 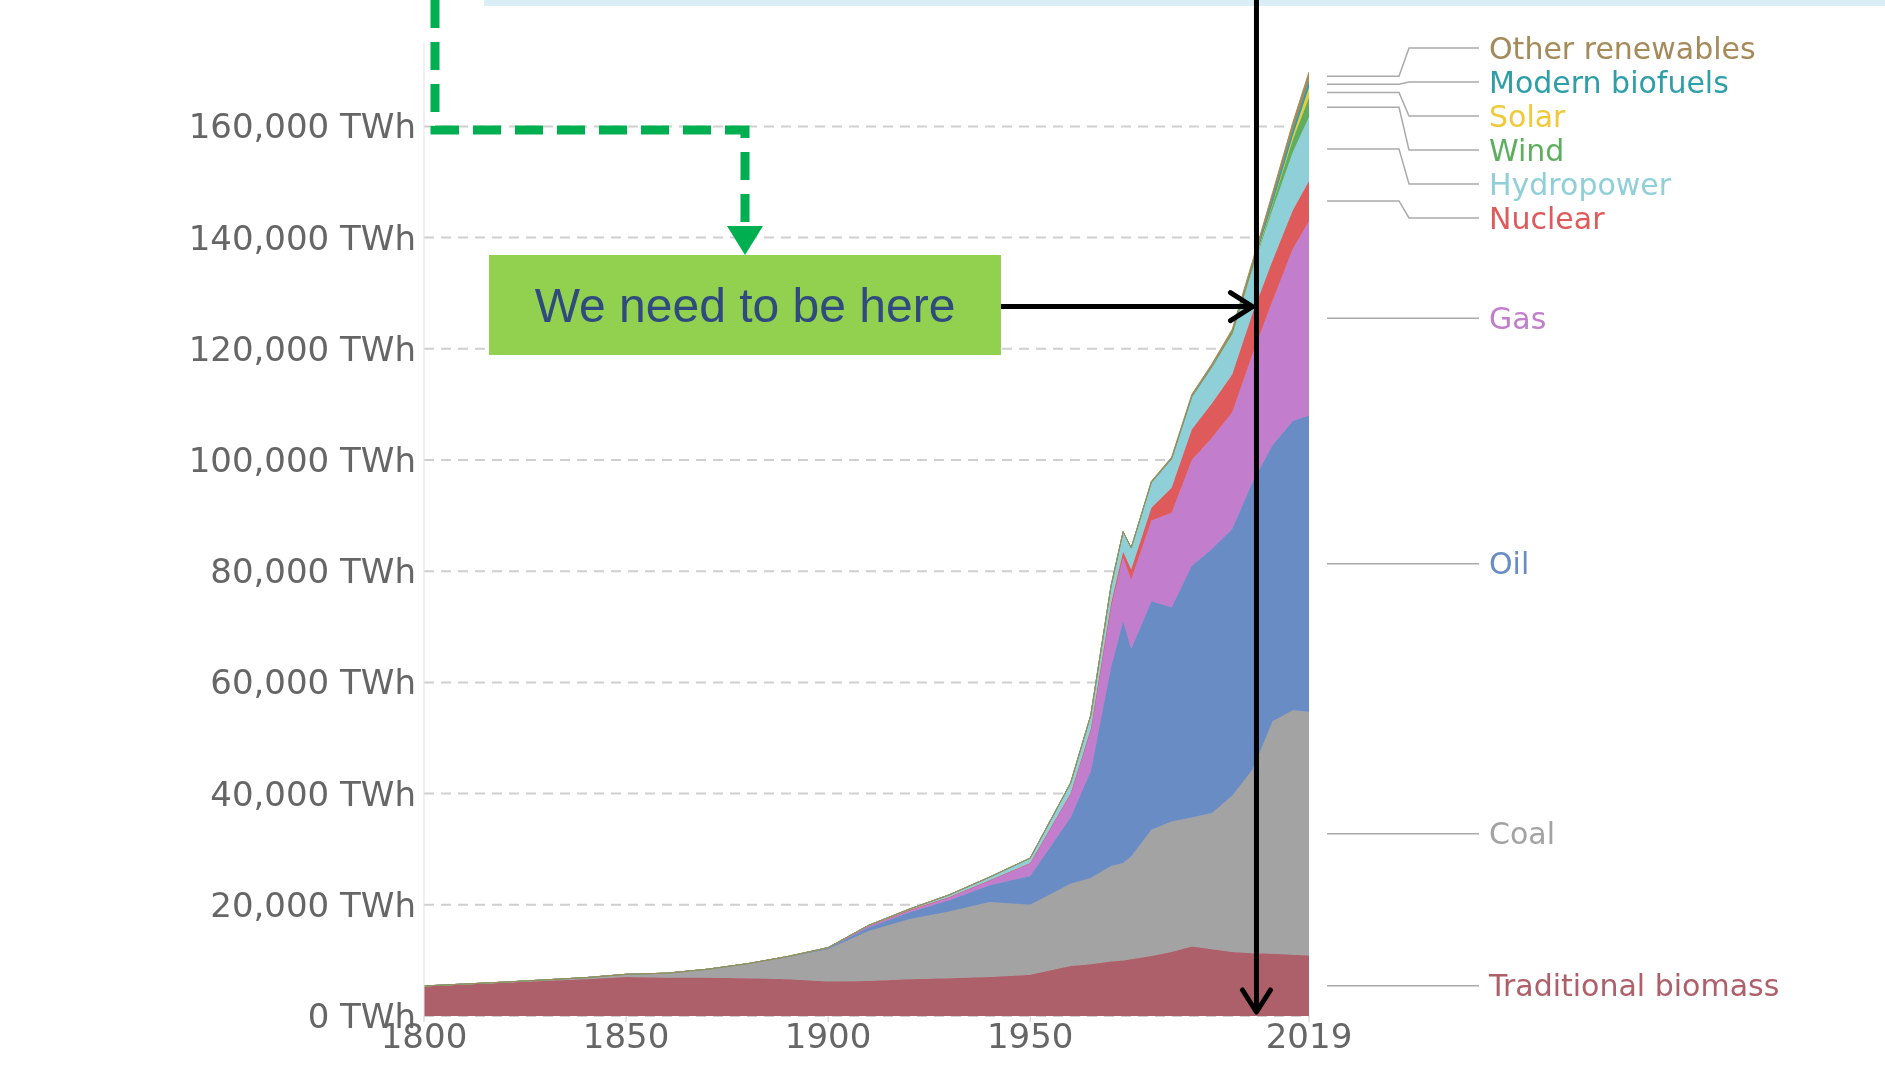 What do you see at coordinates (1522, 834) in the screenshot?
I see `text: Coal` at bounding box center [1522, 834].